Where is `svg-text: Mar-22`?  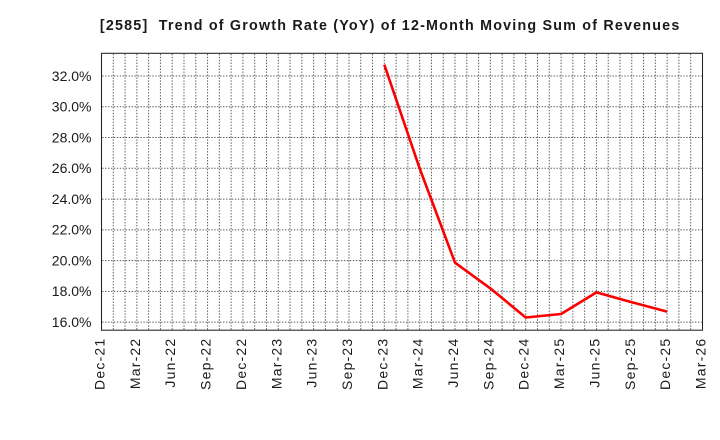
svg-text: Mar-22 is located at coordinates (135, 364).